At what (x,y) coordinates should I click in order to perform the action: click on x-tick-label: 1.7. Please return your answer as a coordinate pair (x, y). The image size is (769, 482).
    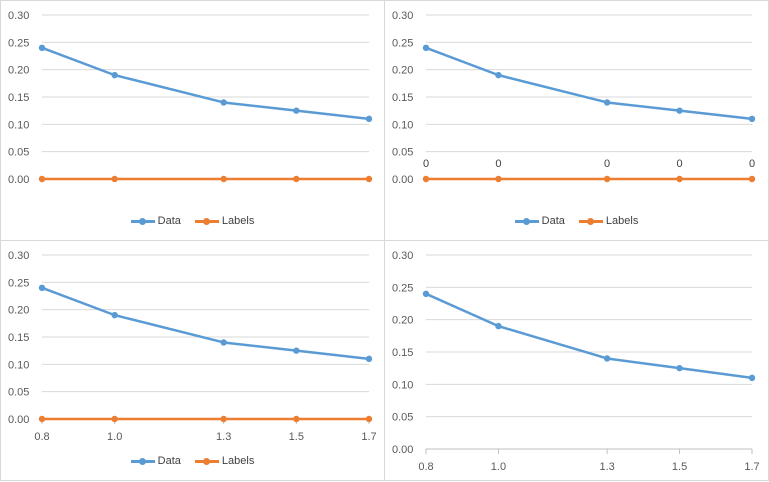
    Looking at the image, I should click on (751, 467).